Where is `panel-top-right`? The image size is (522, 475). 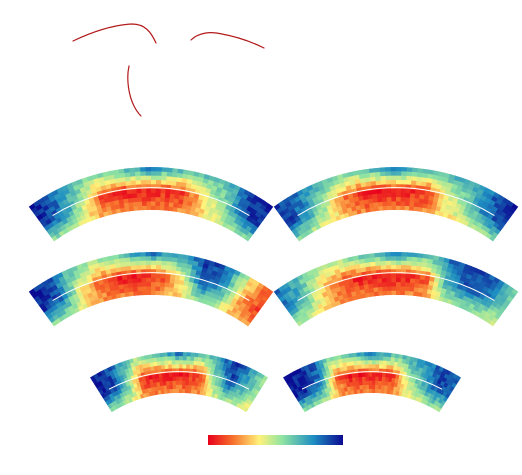
panel-top-right is located at coordinates (396, 204).